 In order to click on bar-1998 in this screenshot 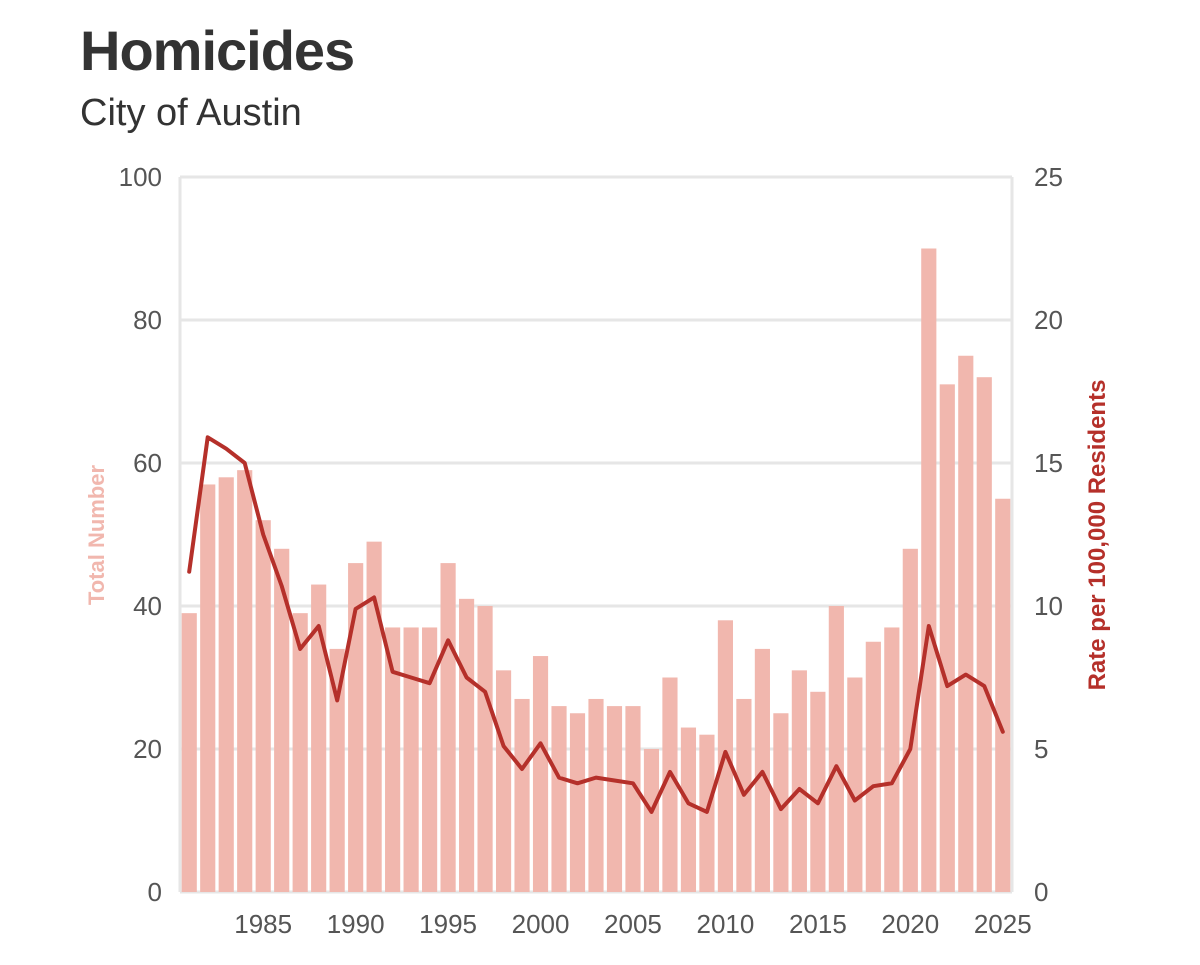, I will do `click(503, 781)`.